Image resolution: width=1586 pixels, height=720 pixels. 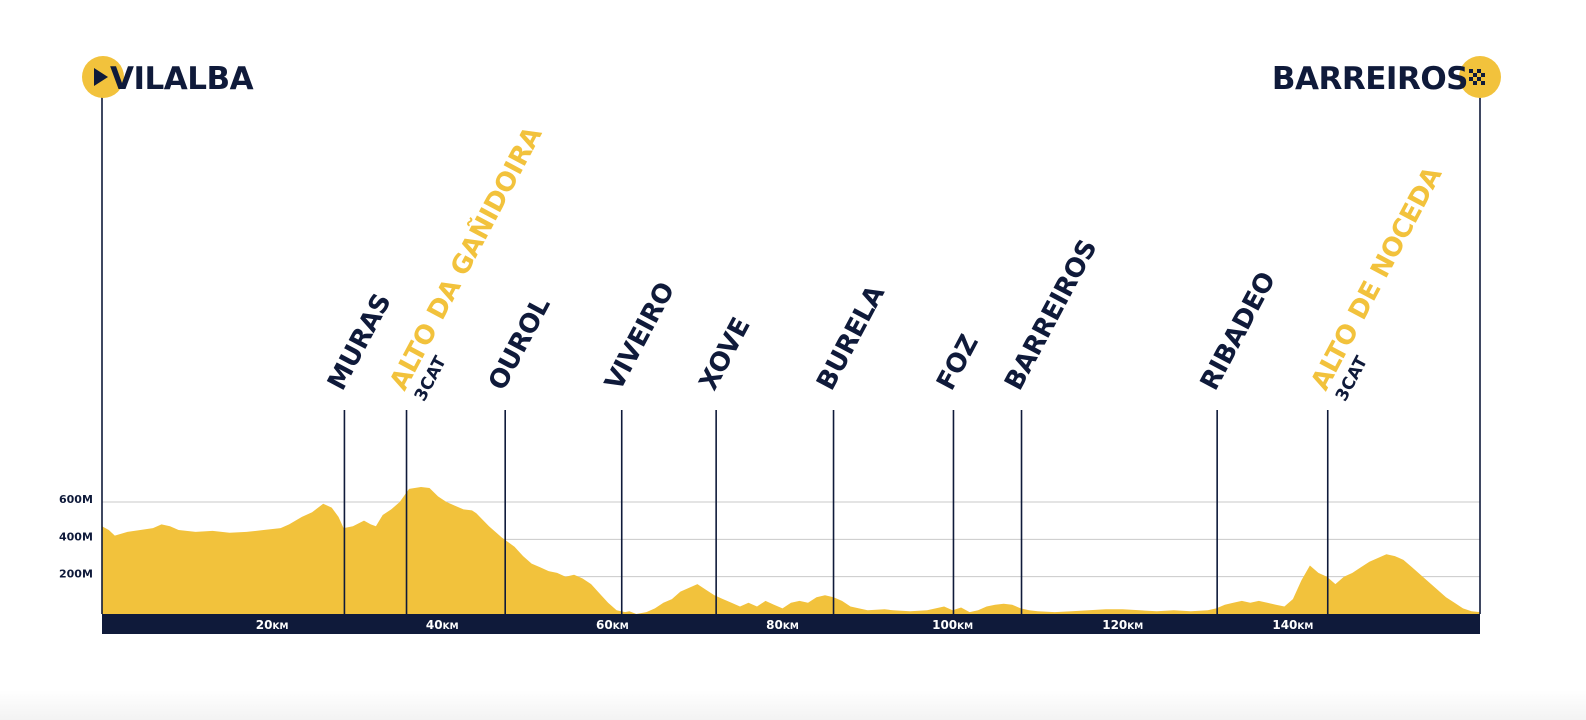 I want to click on y-tick-label: 200M, so click(x=76, y=574).